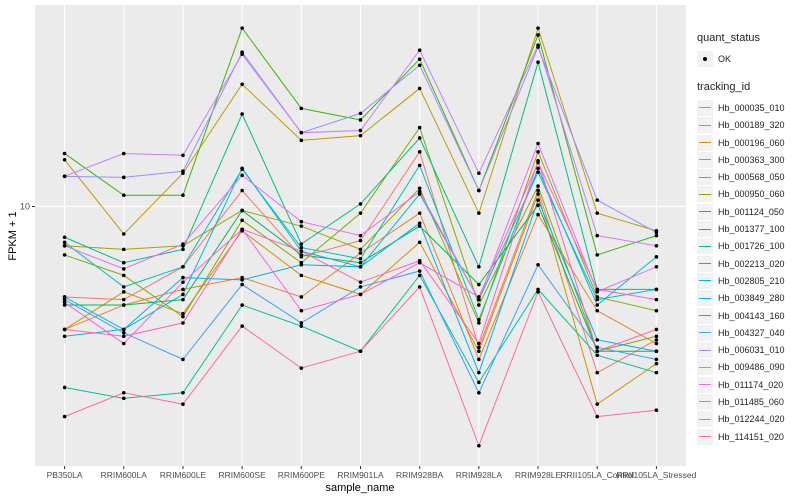 The width and height of the screenshot is (800, 500). What do you see at coordinates (751, 298) in the screenshot?
I see `legend-label: Hb_003849_280` at bounding box center [751, 298].